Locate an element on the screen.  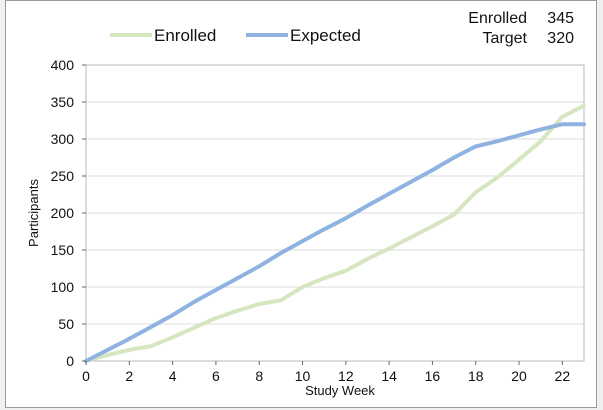
y-tick-label: 150 is located at coordinates (63, 250).